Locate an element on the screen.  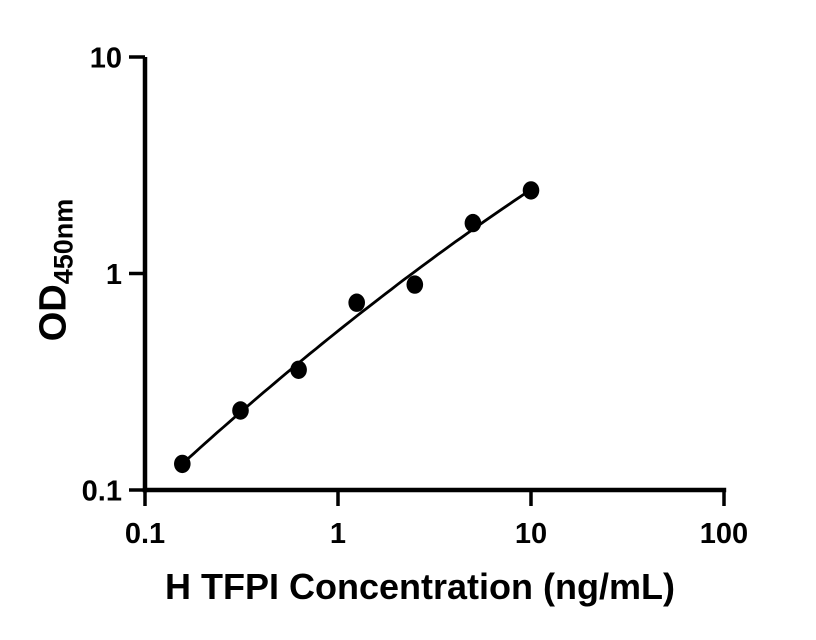
x-axis-title: H TFPI Concentration (ng/mL) is located at coordinates (420, 586).